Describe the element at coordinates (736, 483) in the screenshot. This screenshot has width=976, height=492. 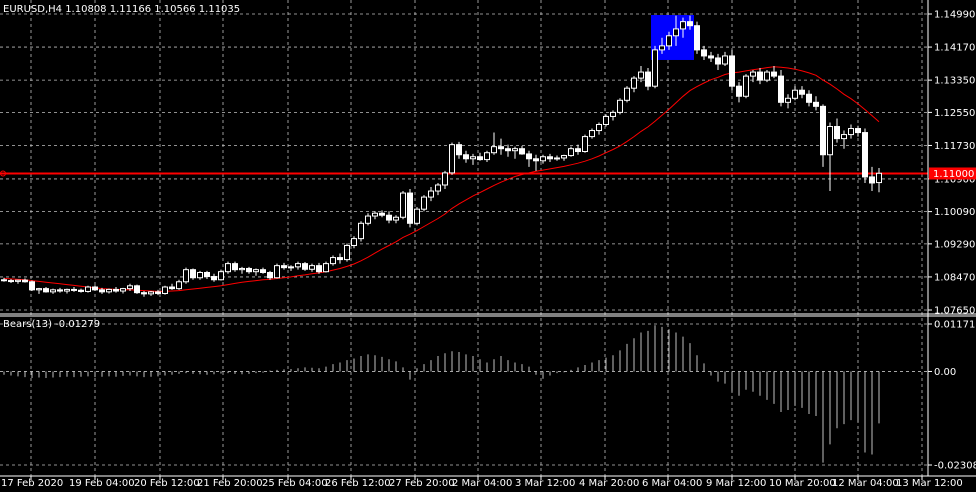
I see `x-tick-label: 9 Mar 12:00` at that location.